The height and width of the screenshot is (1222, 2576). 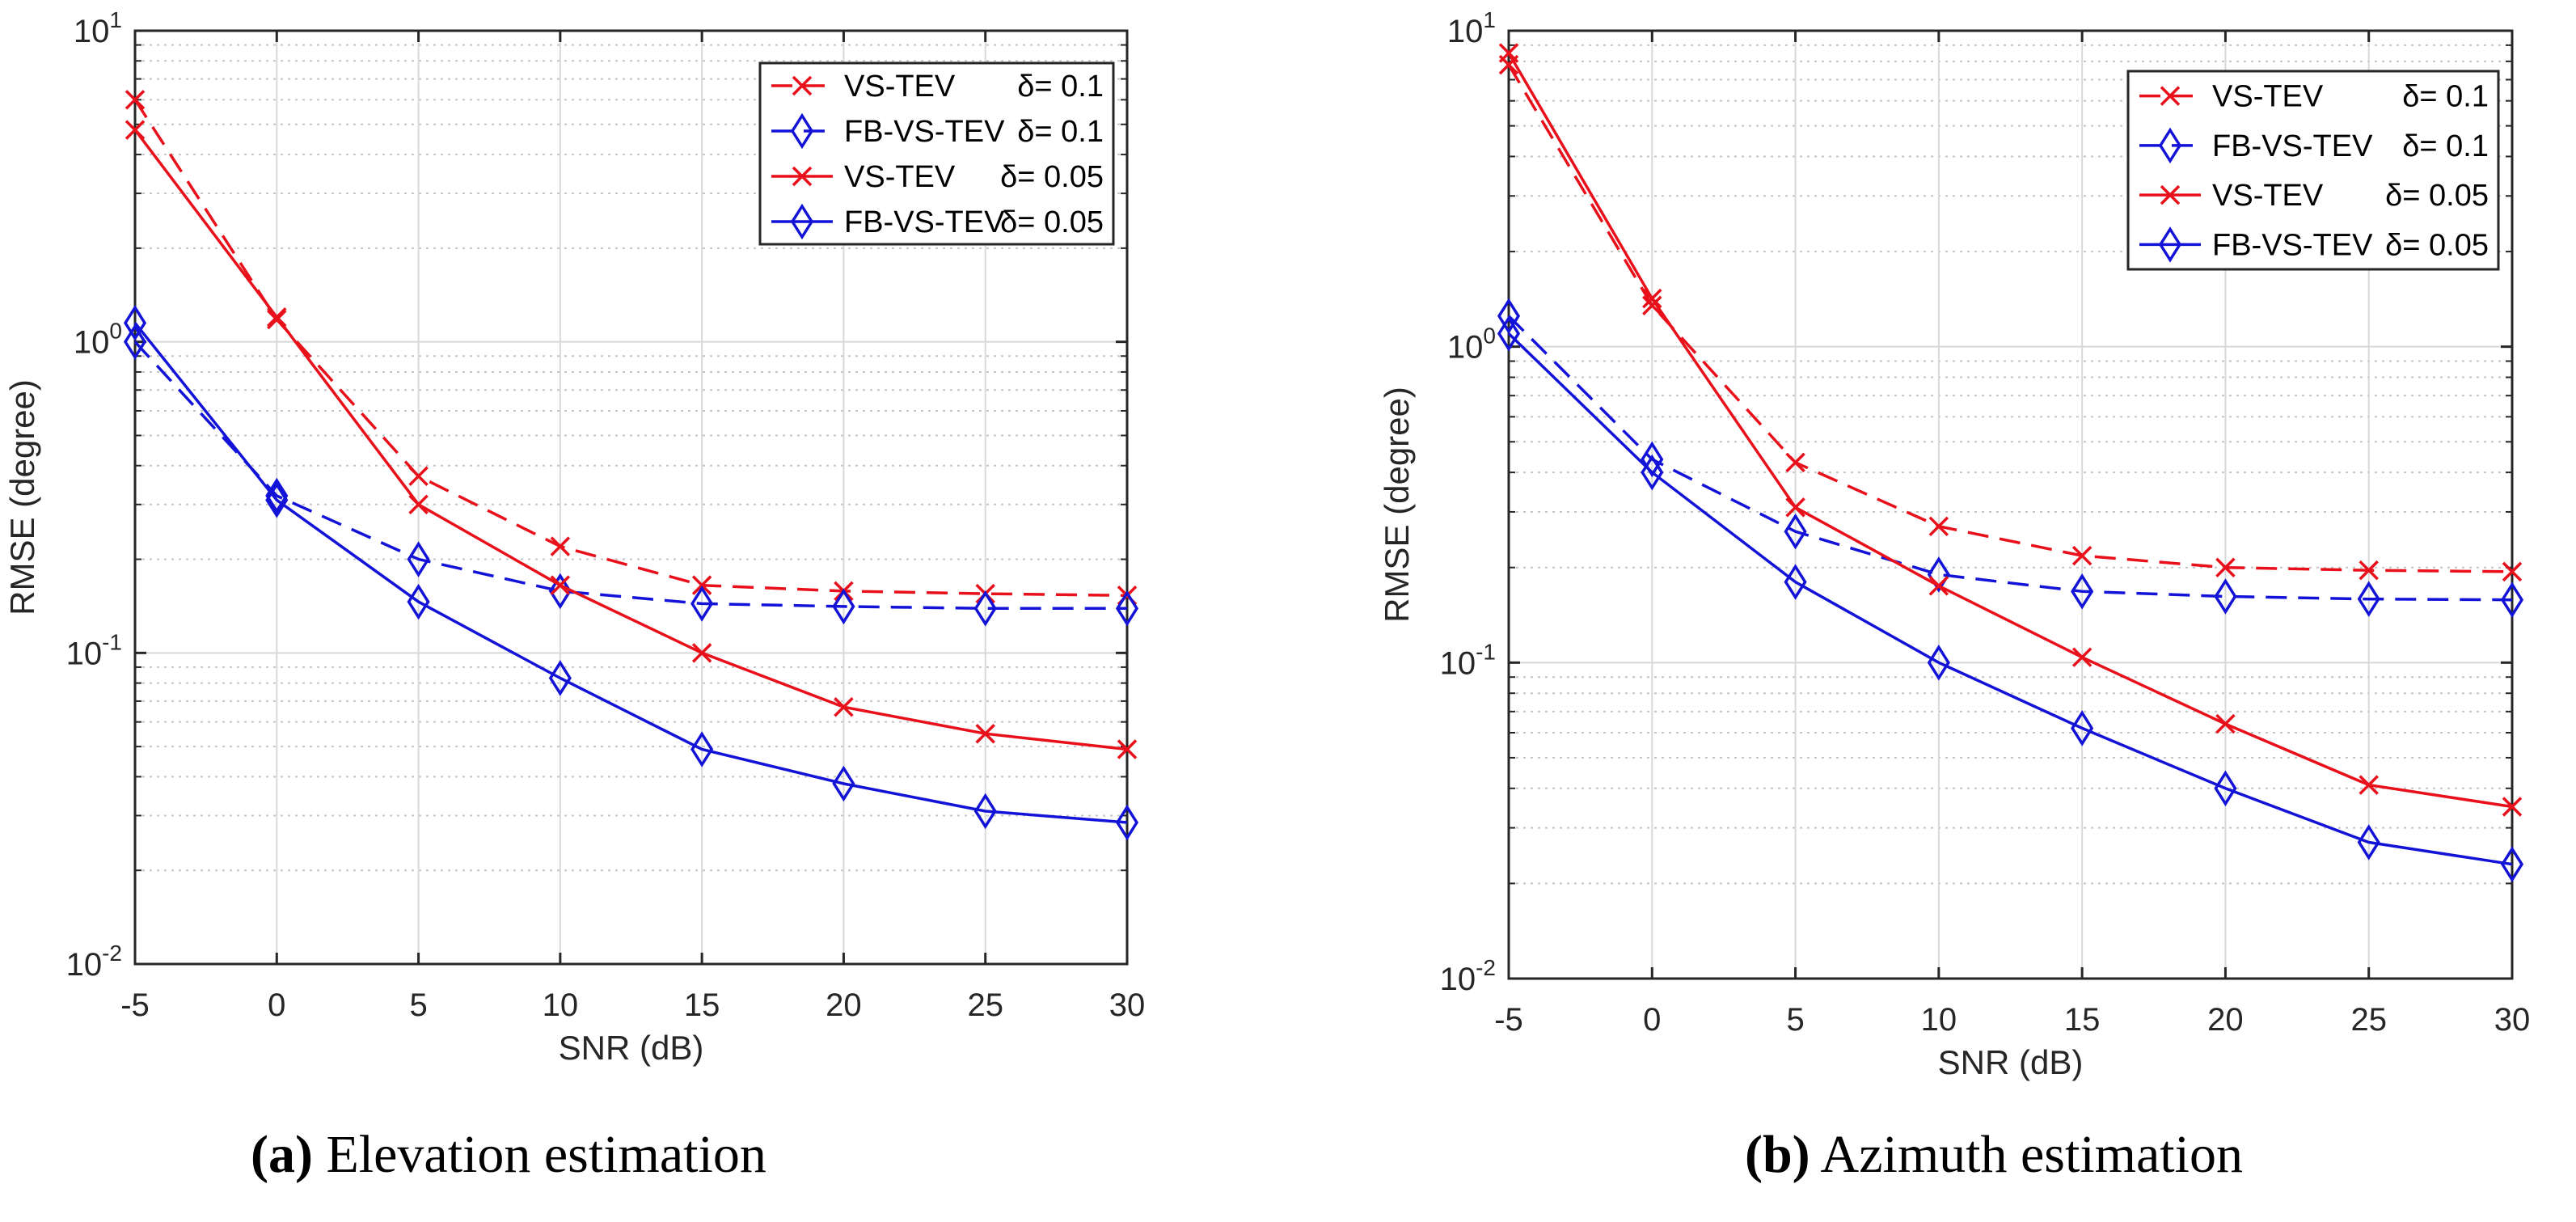 What do you see at coordinates (631, 1048) in the screenshot?
I see `x-axis-label: SNR (dB)` at bounding box center [631, 1048].